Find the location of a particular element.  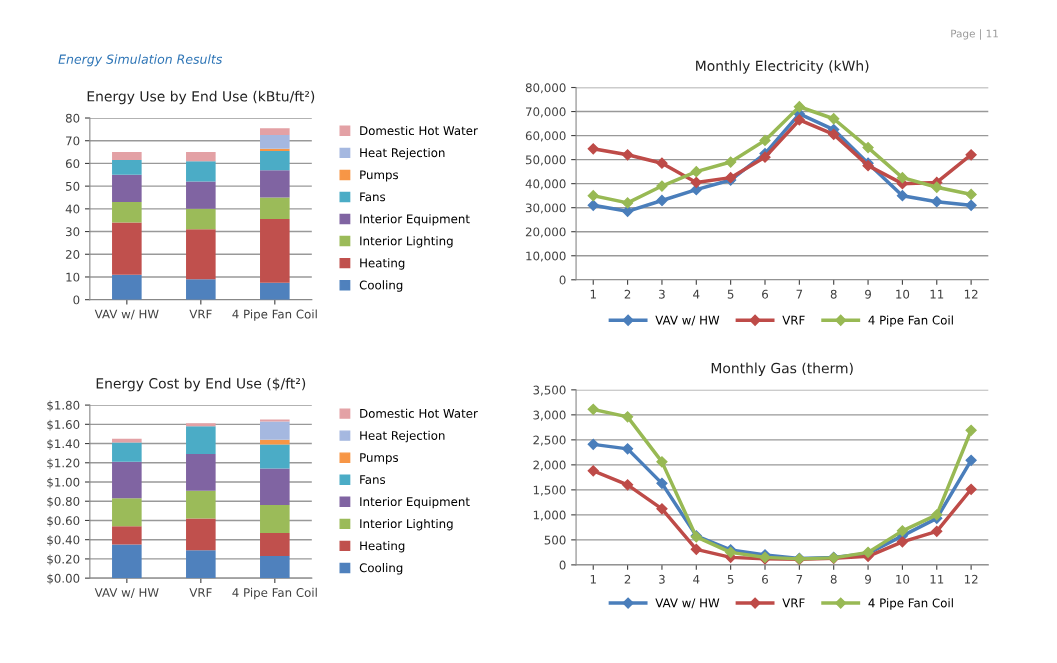

chart-title: Monthly Electricity (kWh) is located at coordinates (782, 67).